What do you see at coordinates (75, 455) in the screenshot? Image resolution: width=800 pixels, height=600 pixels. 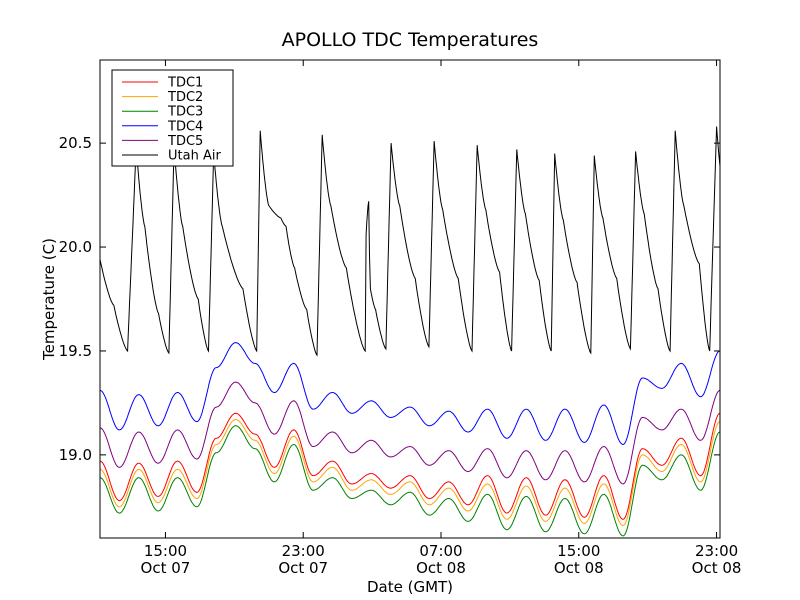 I see `y-tick-label: 19.0` at bounding box center [75, 455].